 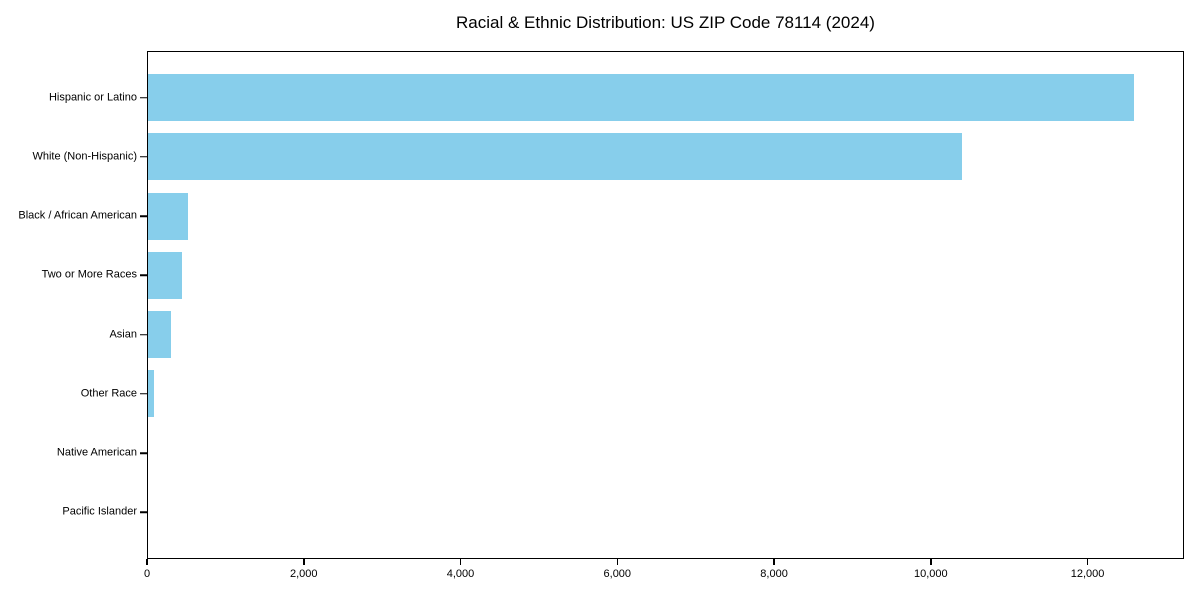 I want to click on x-axis: 0 2,000 4,000 6,000 8,000 10,000 12,000, so click(x=663, y=577).